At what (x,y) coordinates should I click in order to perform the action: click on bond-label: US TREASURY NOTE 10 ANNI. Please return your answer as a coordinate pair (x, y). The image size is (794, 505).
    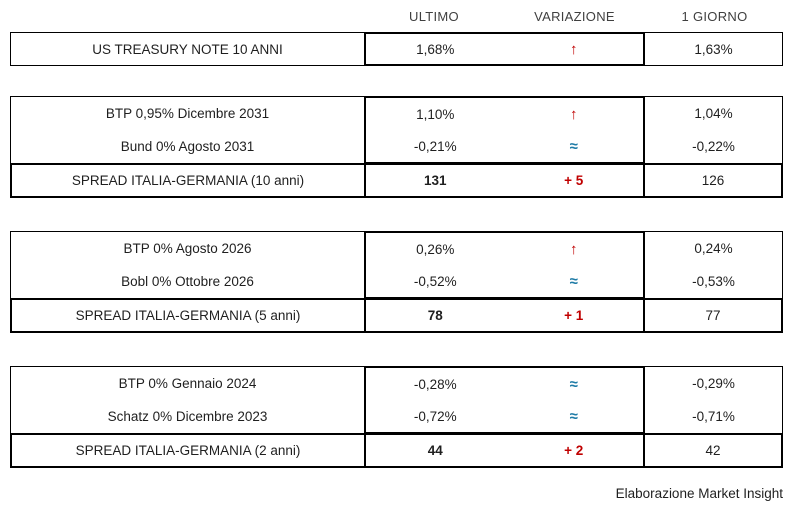
    Looking at the image, I should click on (187, 49).